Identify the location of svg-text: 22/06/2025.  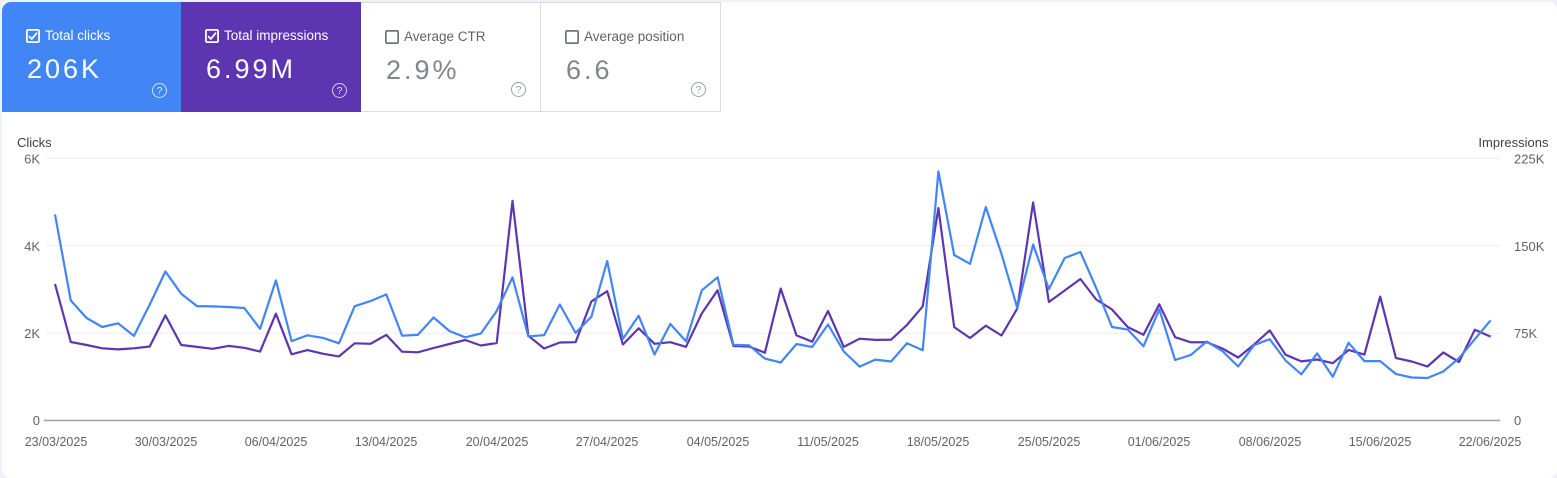
(1490, 442).